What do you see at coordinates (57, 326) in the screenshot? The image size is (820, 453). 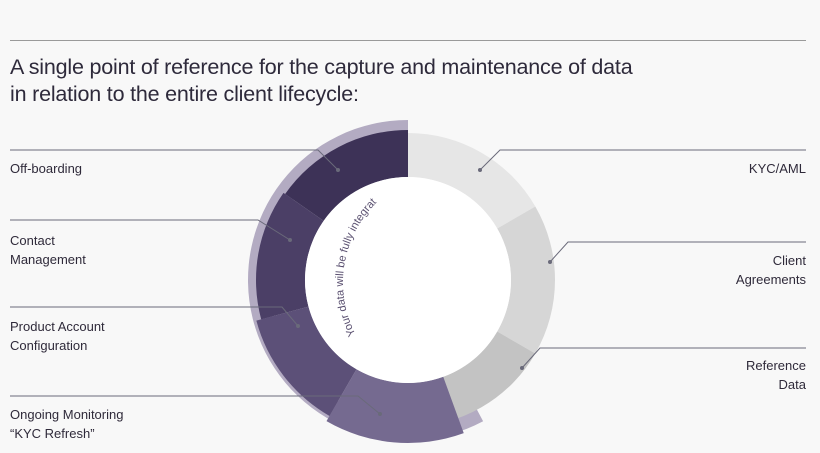 I see `label-product-line-1: Product Account` at bounding box center [57, 326].